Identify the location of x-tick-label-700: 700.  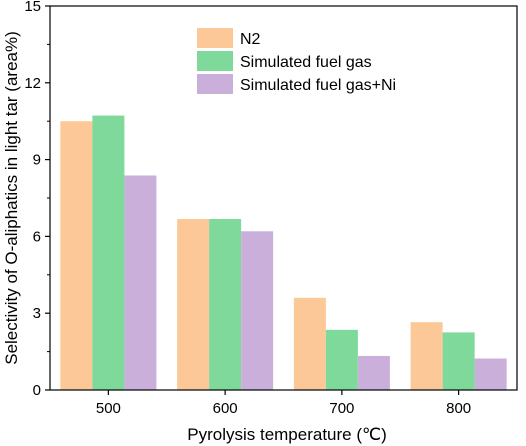
(341, 408).